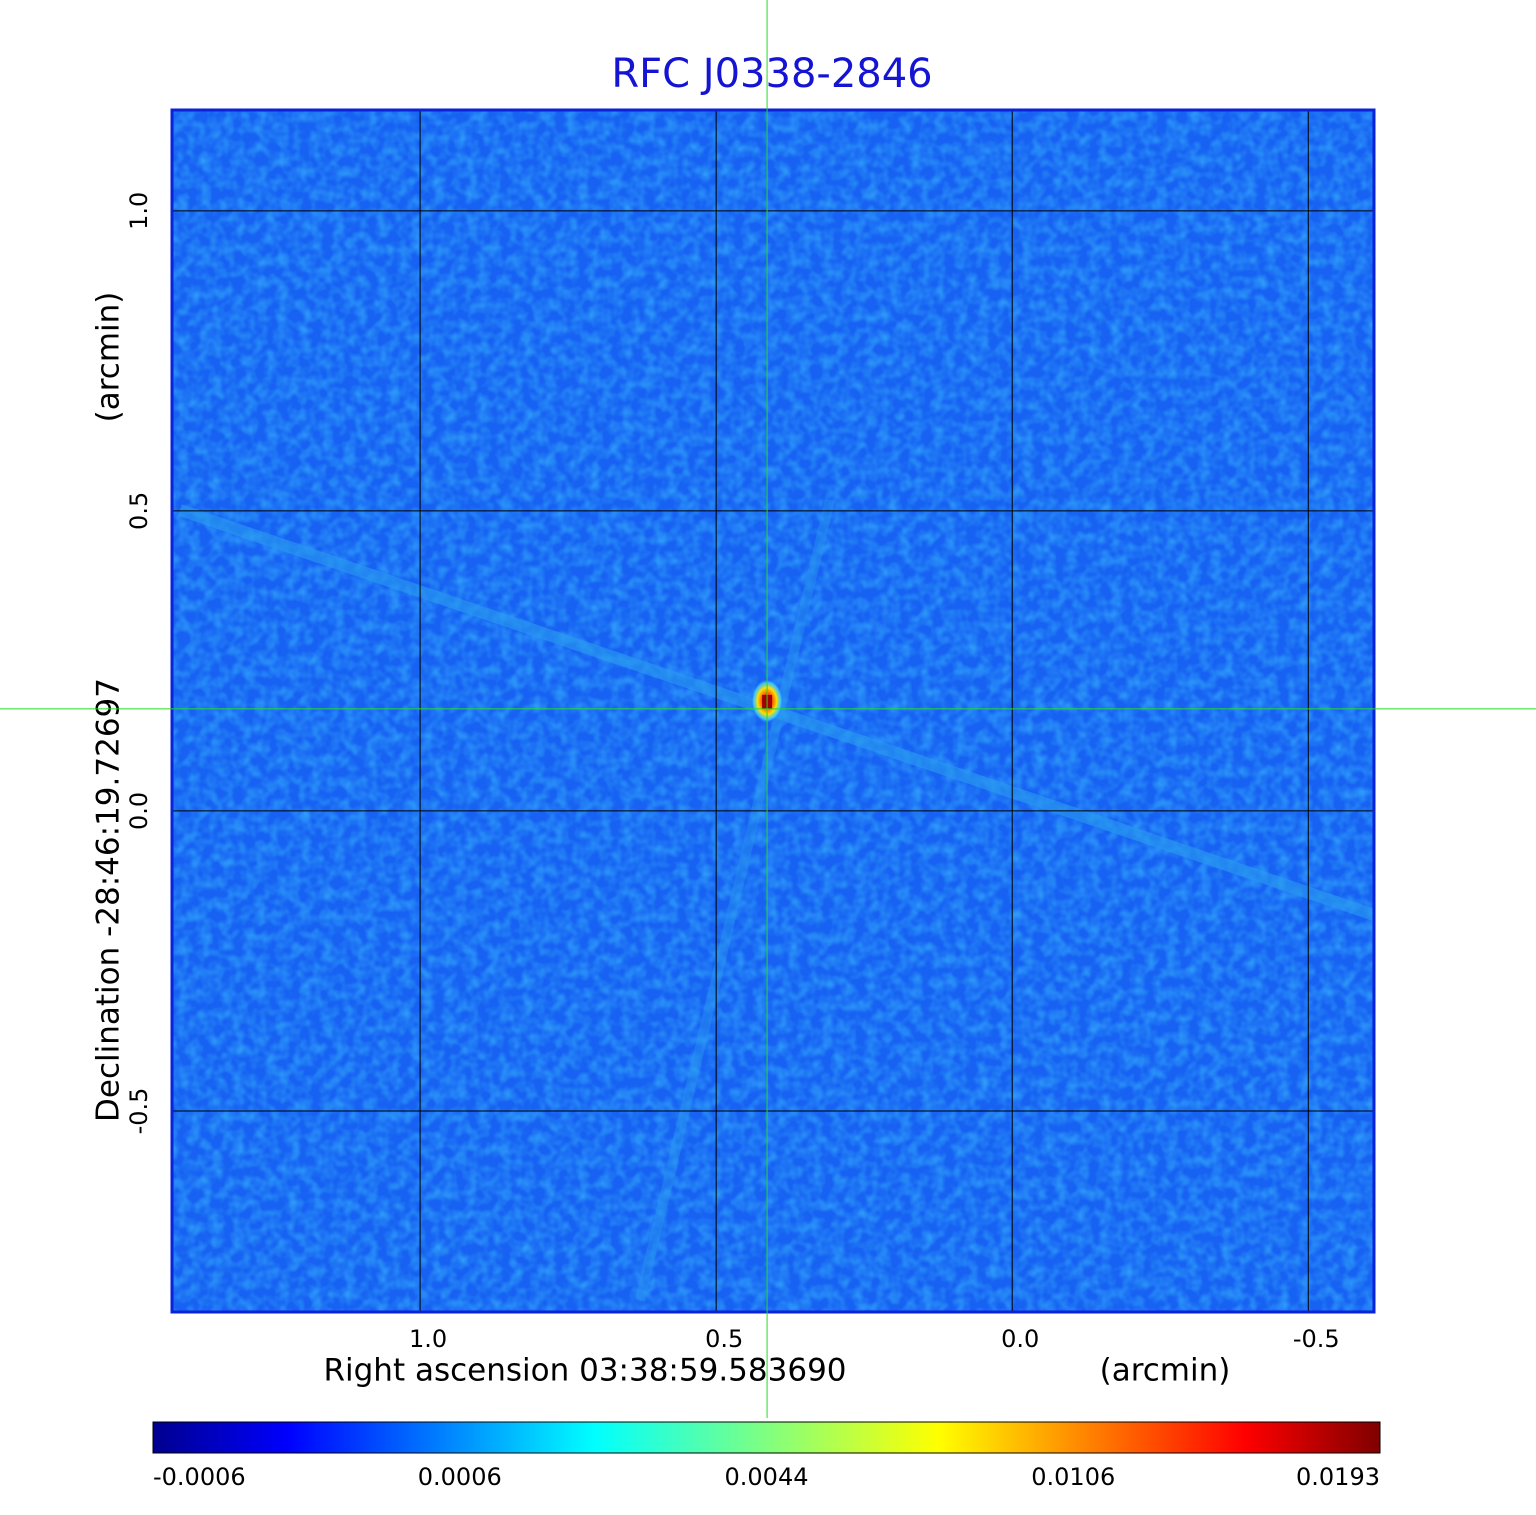 Image resolution: width=1536 pixels, height=1515 pixels. I want to click on colorbar, so click(766, 1437).